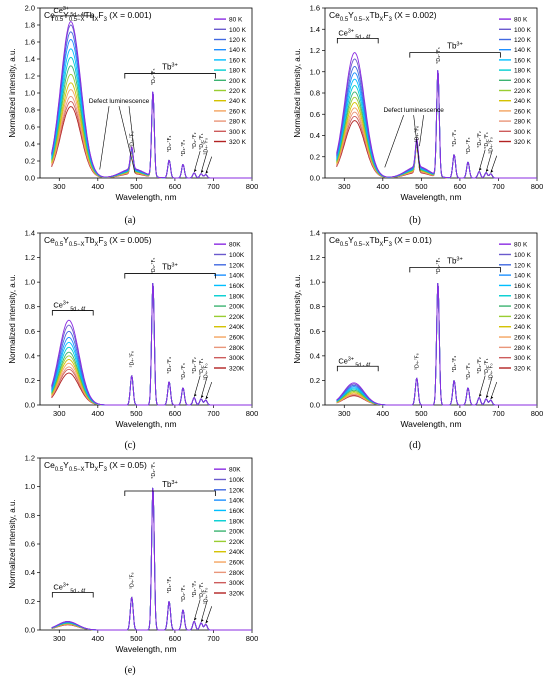  Describe the element at coordinates (383, 413) in the screenshot. I see `x-tick-label: 400` at that location.